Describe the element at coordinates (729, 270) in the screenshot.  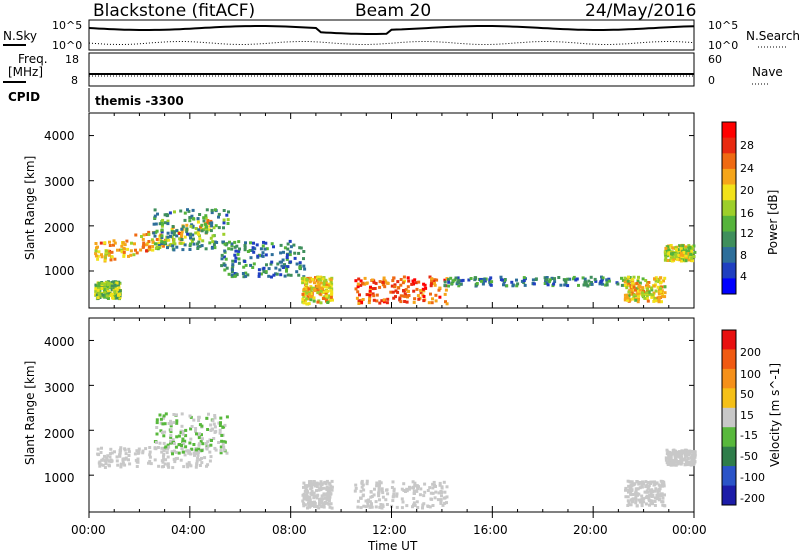
I see `power-colorbar-swatch` at that location.